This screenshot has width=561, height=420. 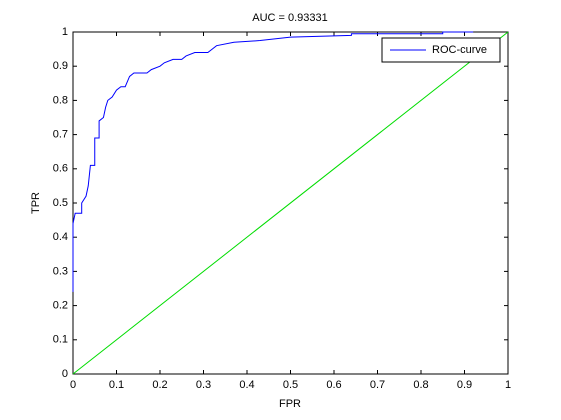 What do you see at coordinates (60, 237) in the screenshot?
I see `y-tick-label: 0.4` at bounding box center [60, 237].